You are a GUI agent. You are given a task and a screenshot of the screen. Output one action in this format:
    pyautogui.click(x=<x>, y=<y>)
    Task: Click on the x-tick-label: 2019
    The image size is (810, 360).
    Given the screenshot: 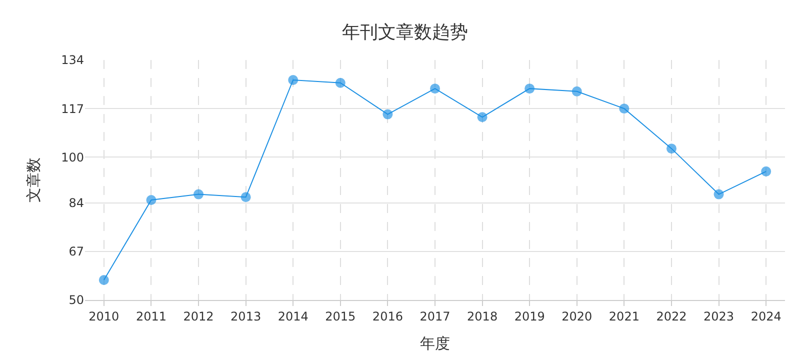 What is the action you would take?
    pyautogui.click(x=529, y=316)
    